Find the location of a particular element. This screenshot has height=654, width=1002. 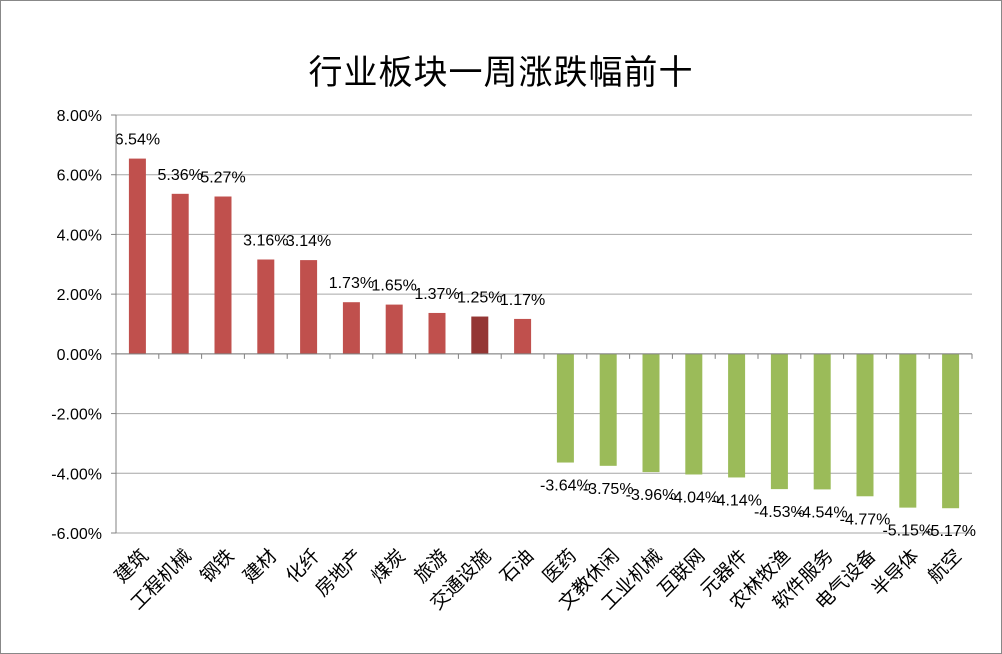

data-label: -3.64% is located at coordinates (565, 486).